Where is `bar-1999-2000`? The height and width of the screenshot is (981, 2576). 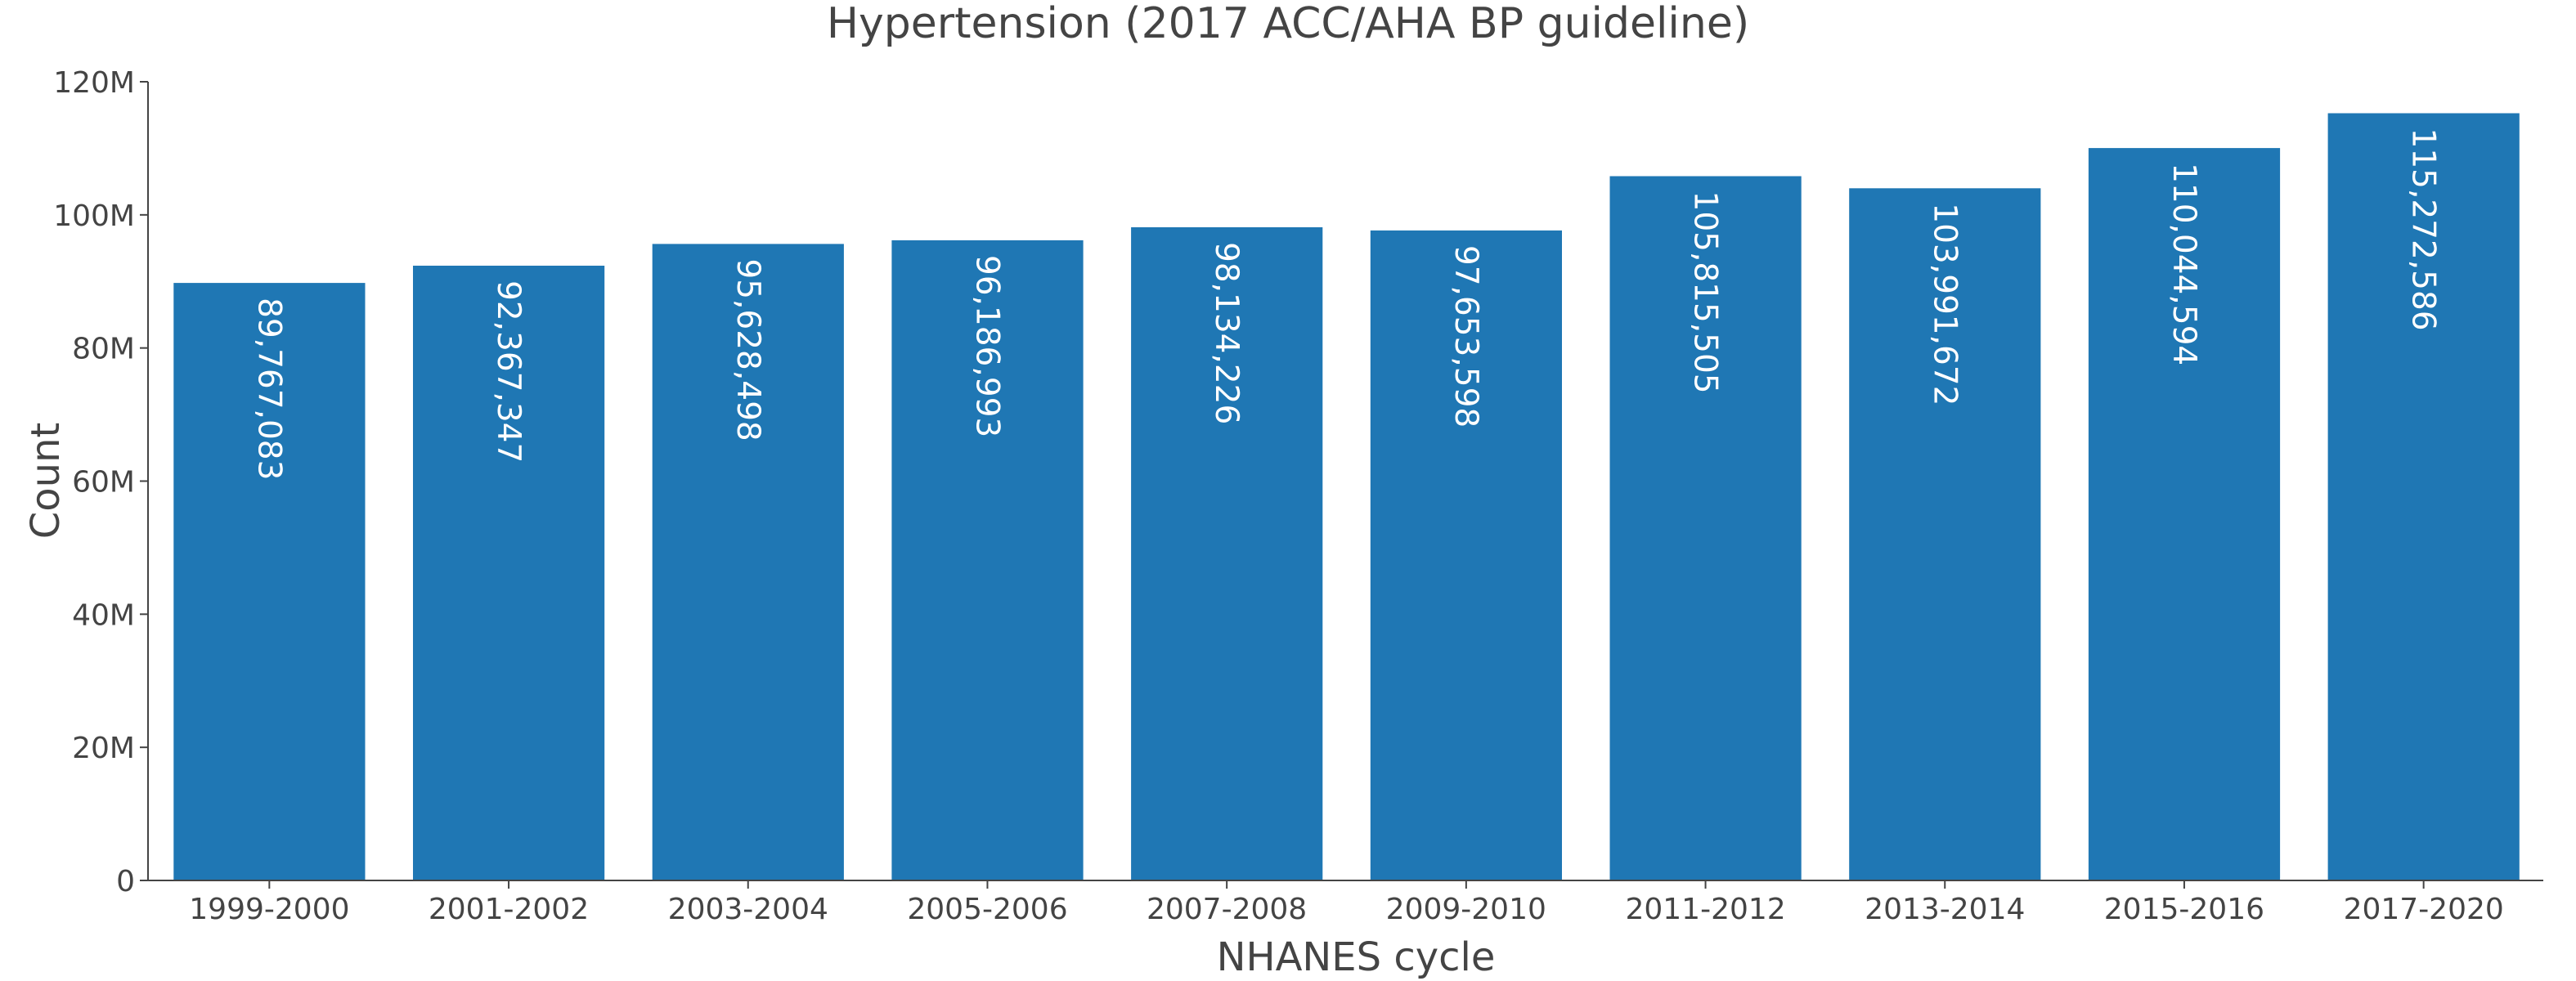 bar-1999-2000 is located at coordinates (269, 582).